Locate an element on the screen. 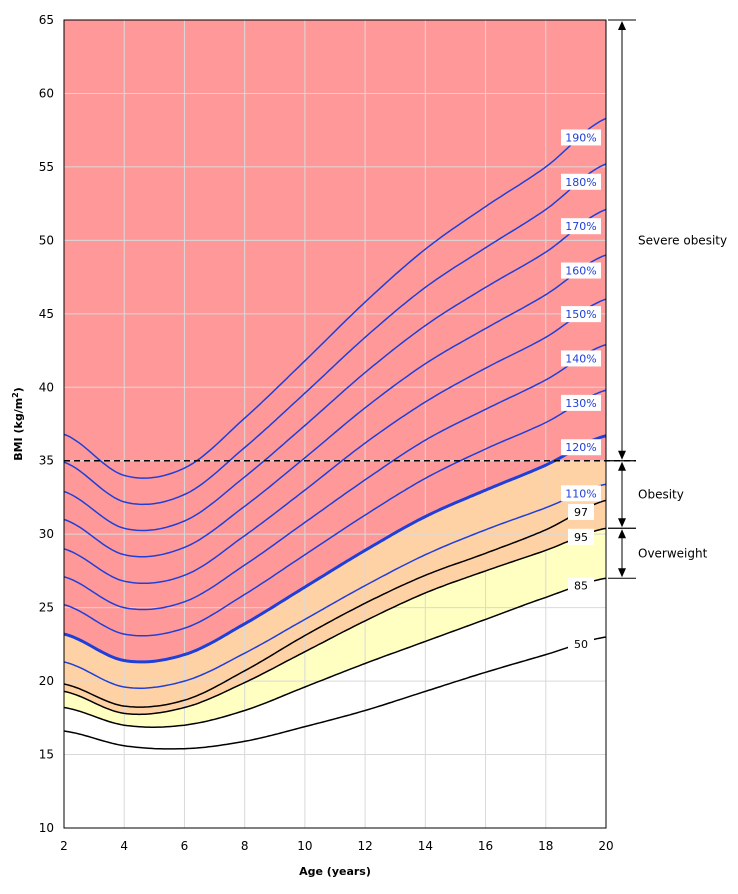  bracket-label: Overweight is located at coordinates (673, 553).